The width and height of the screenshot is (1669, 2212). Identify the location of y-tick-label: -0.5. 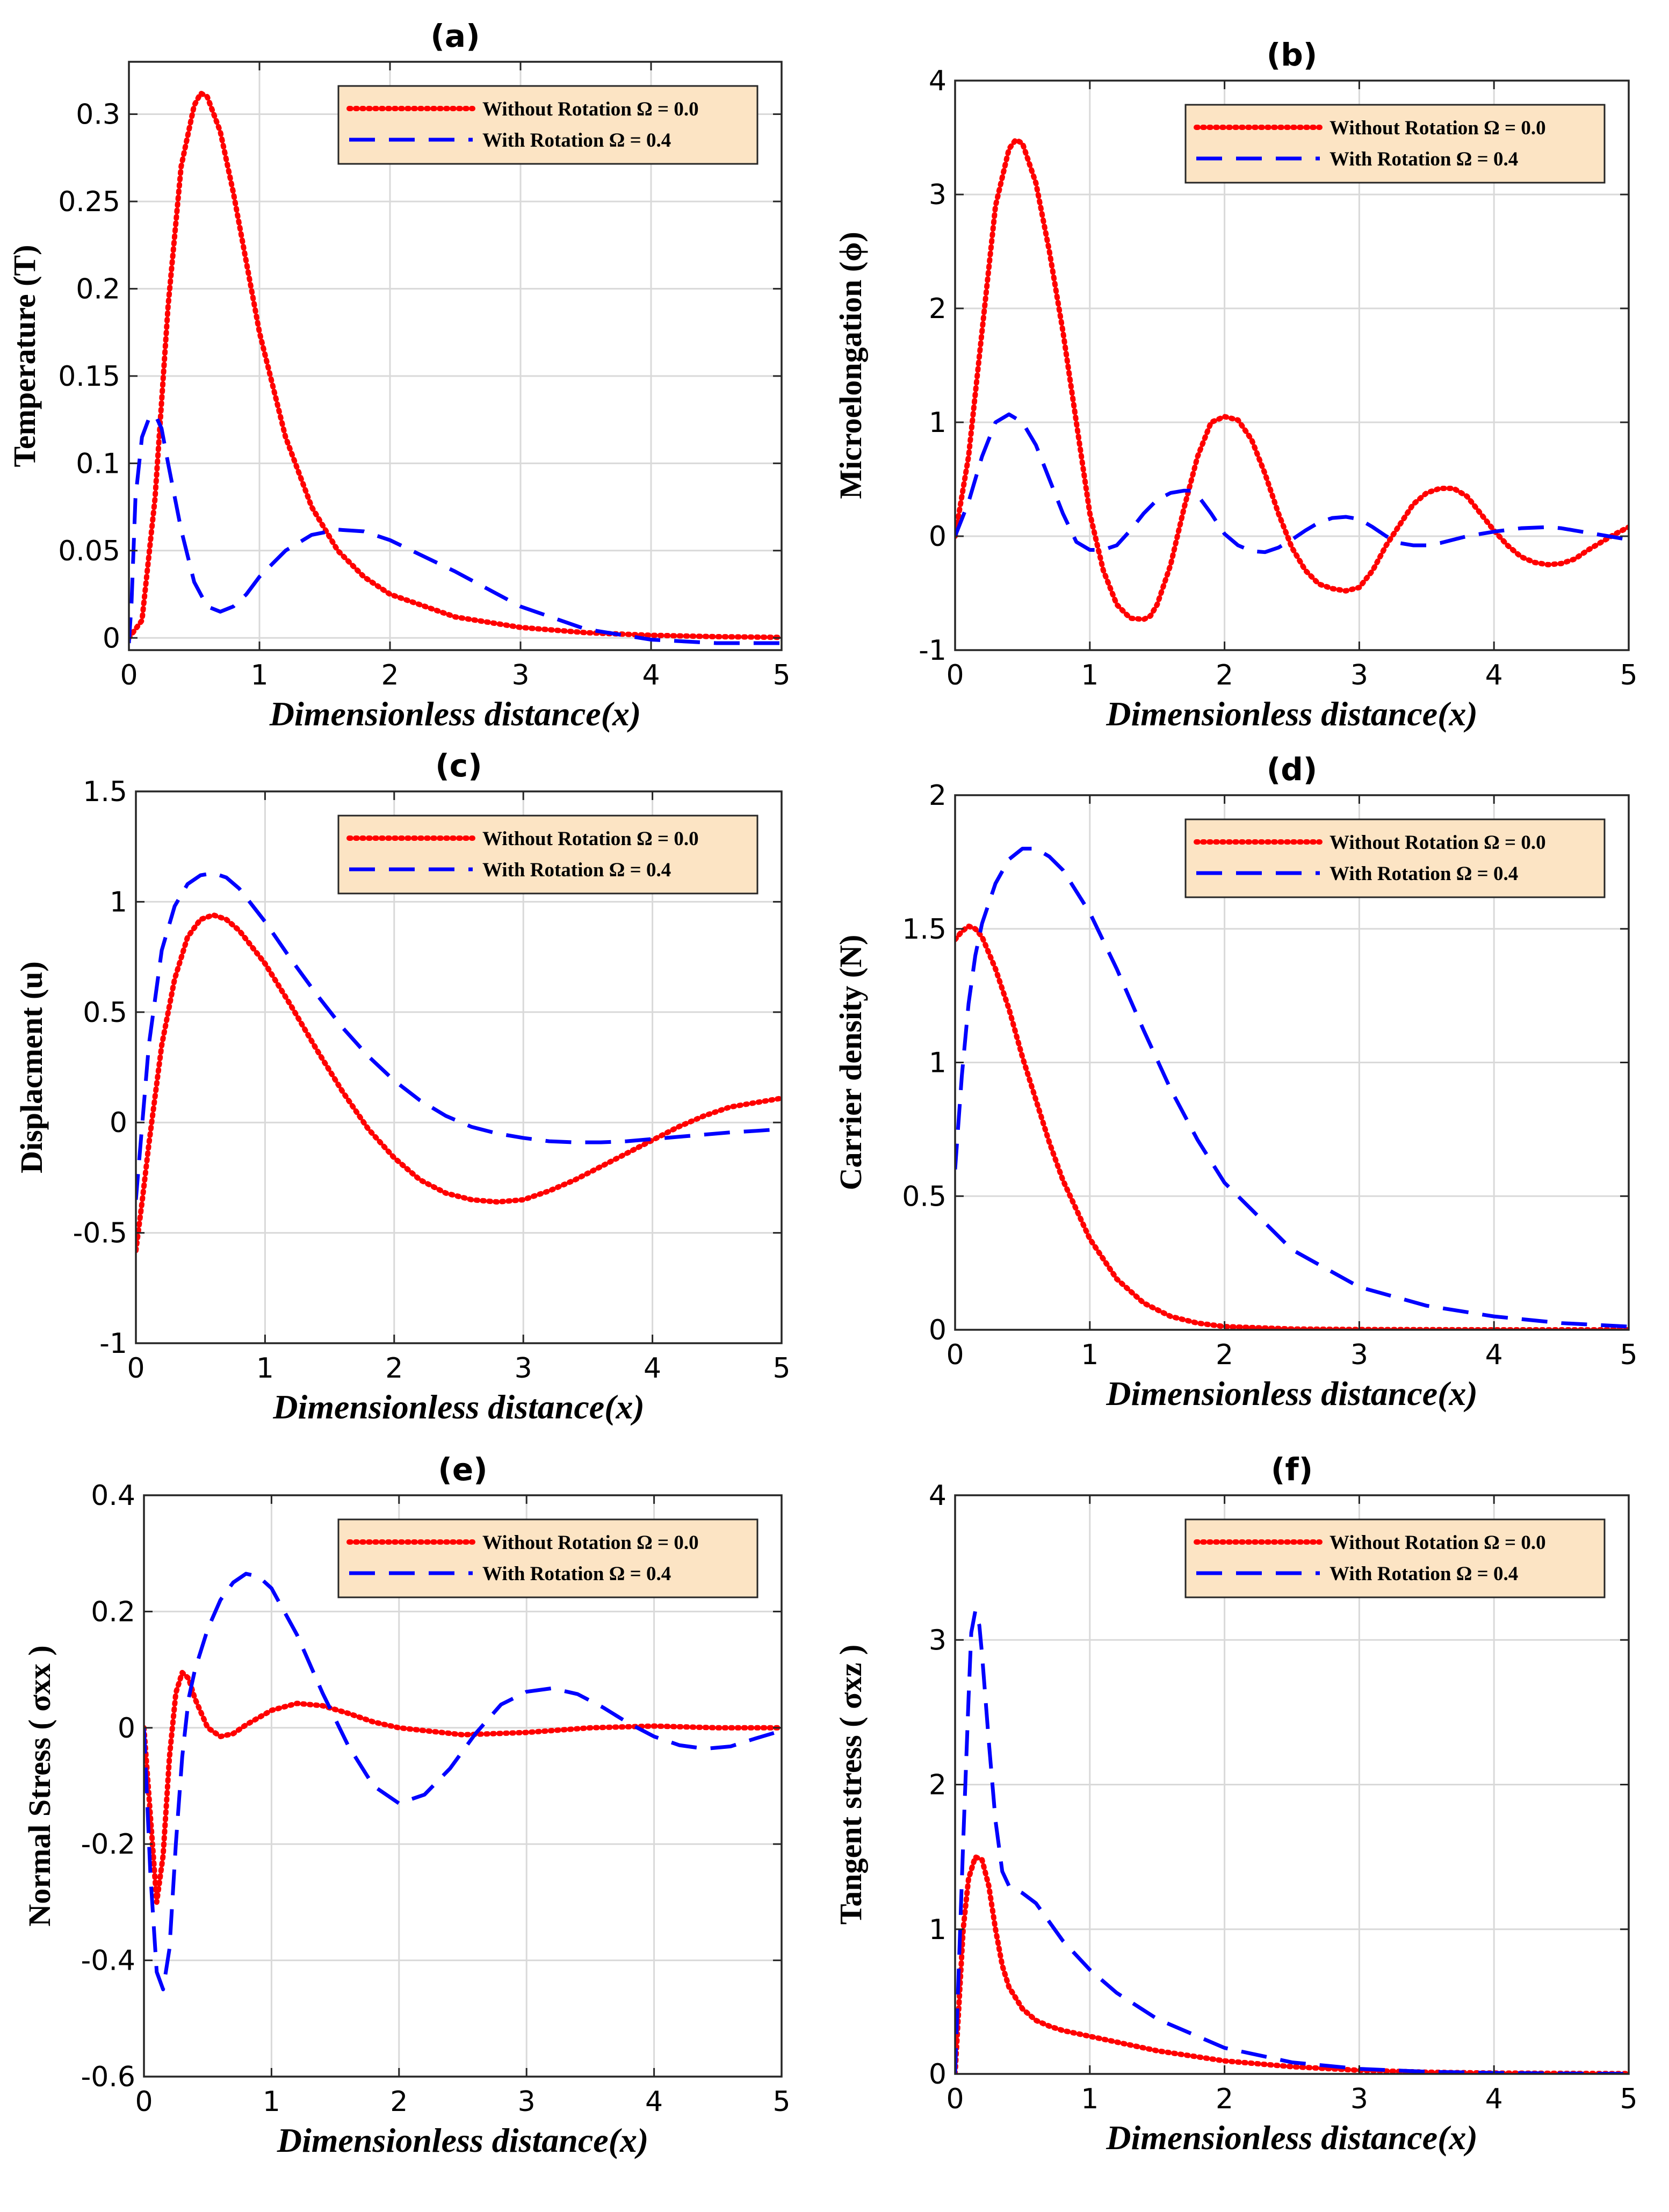
(100, 1234).